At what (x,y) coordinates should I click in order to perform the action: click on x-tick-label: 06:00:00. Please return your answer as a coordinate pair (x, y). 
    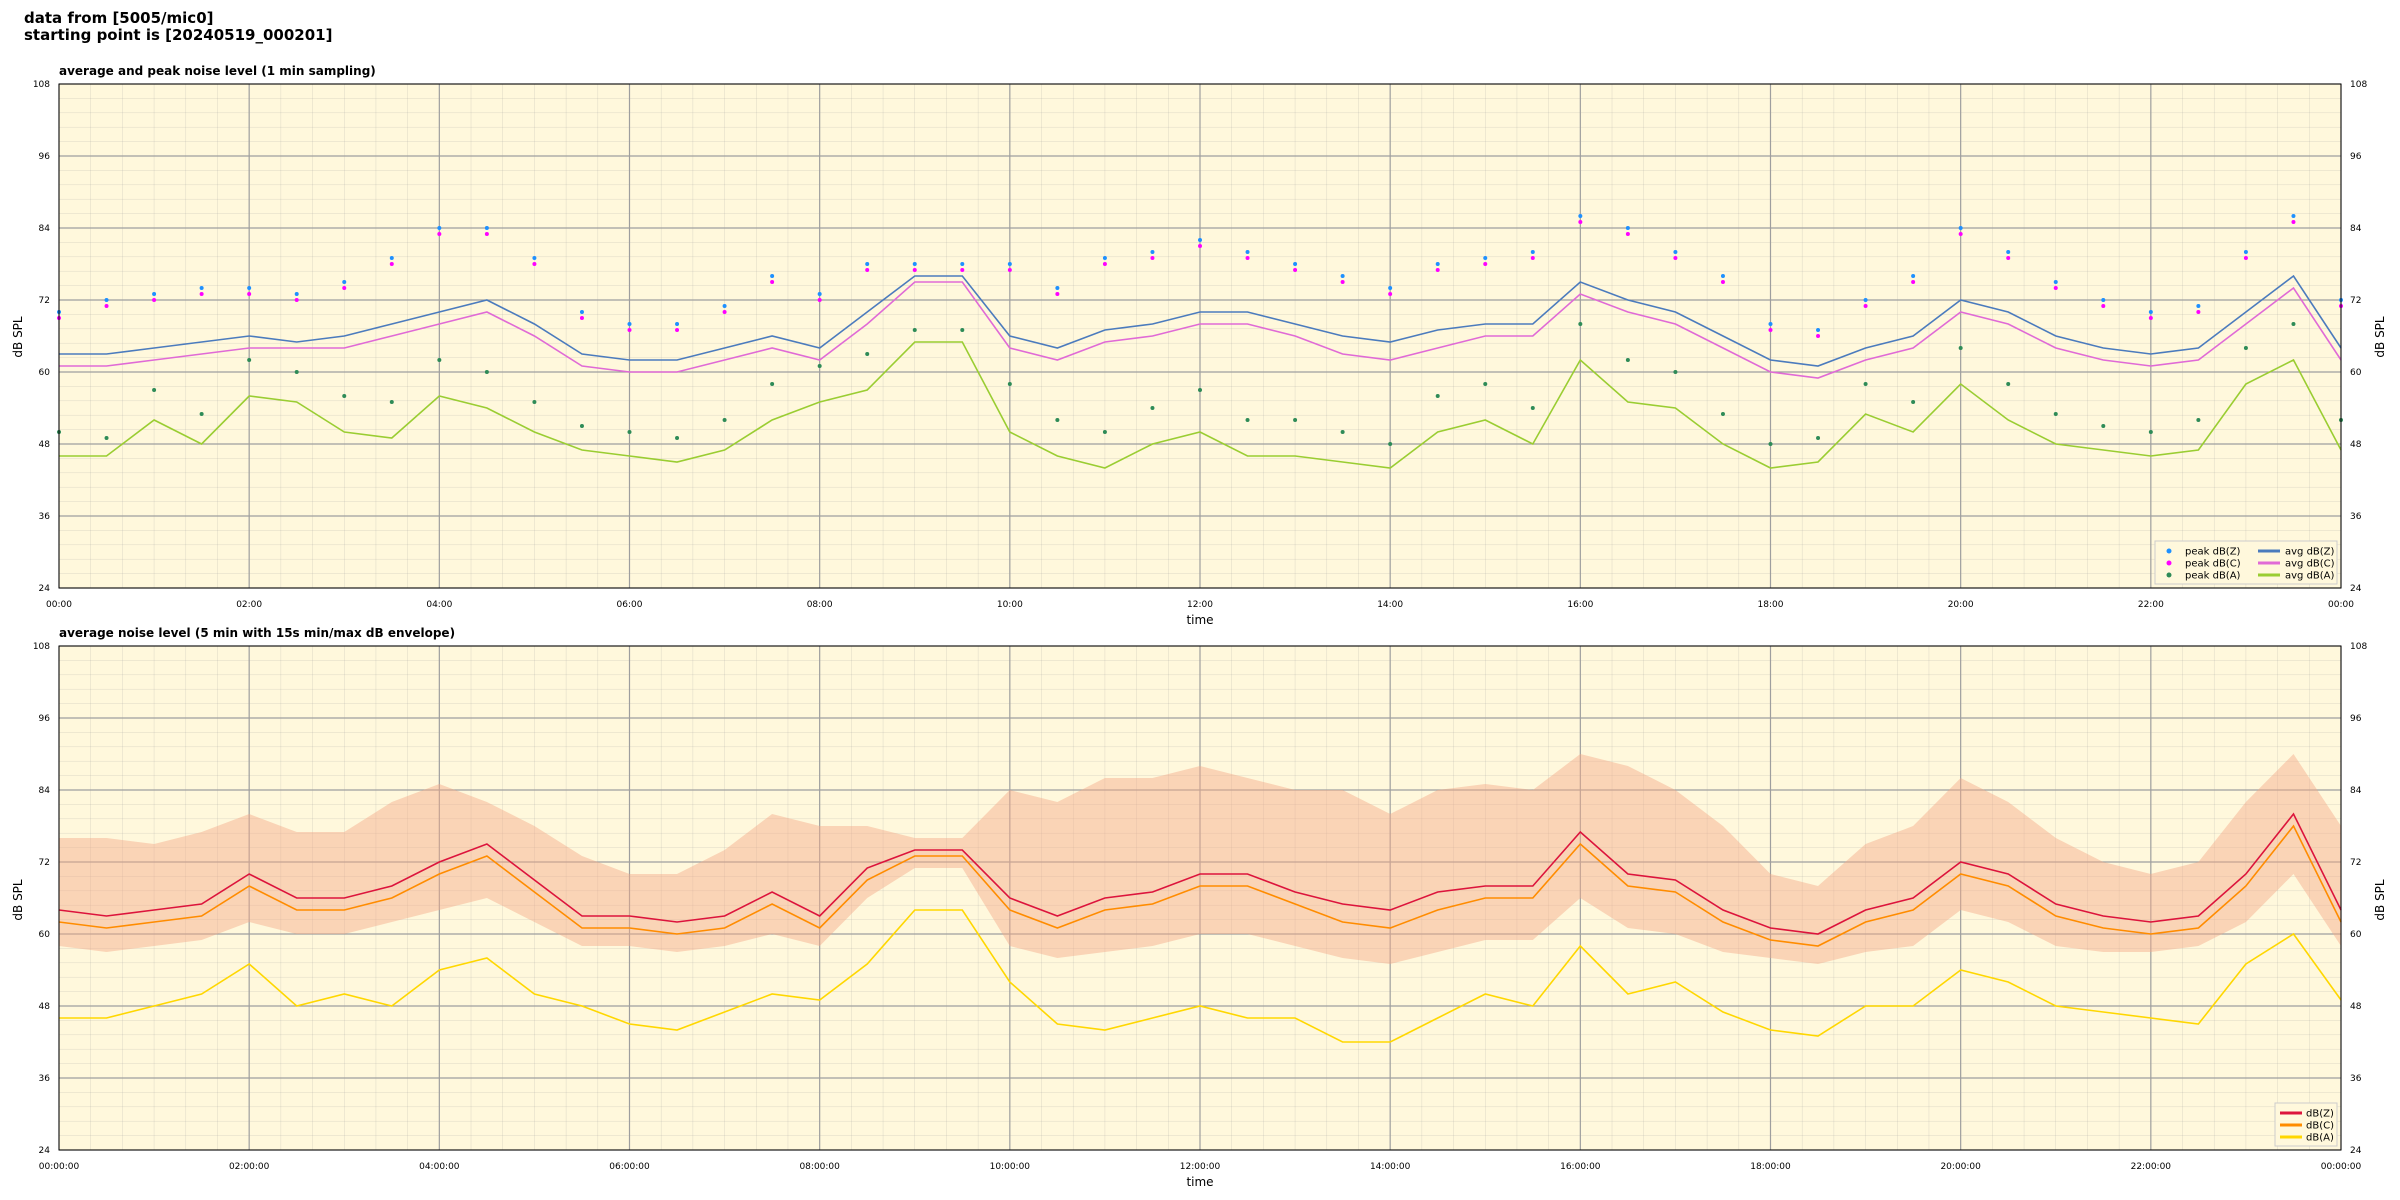
    Looking at the image, I should click on (629, 1167).